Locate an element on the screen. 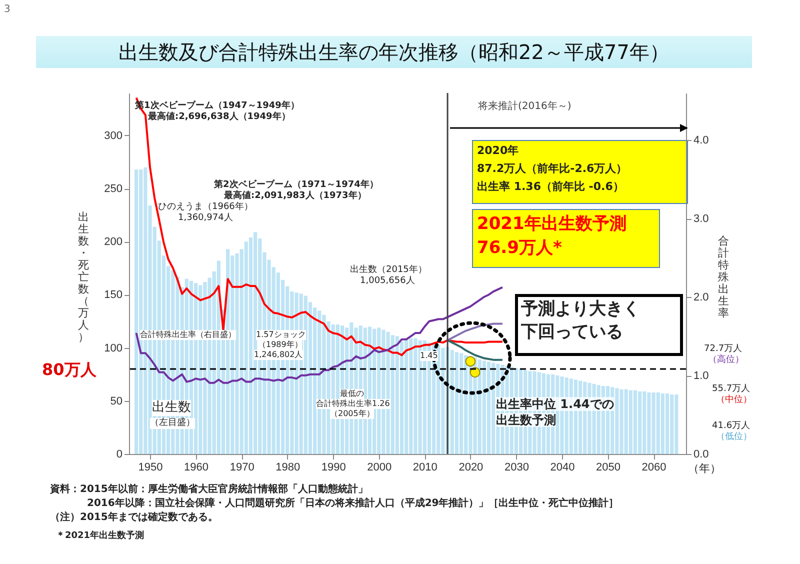  annotation: 1.45 is located at coordinates (429, 356).